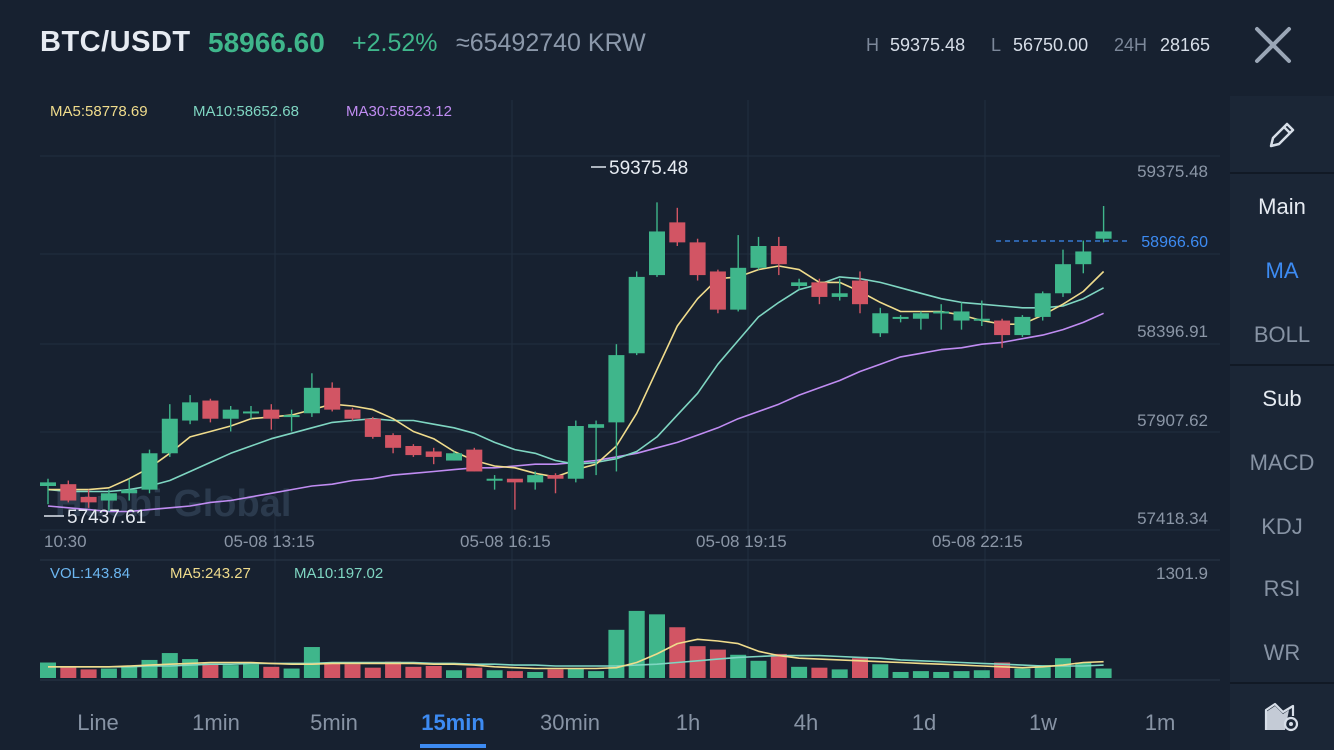 The height and width of the screenshot is (750, 1334). What do you see at coordinates (1282, 334) in the screenshot?
I see `boll-indicator-option: BOLL` at bounding box center [1282, 334].